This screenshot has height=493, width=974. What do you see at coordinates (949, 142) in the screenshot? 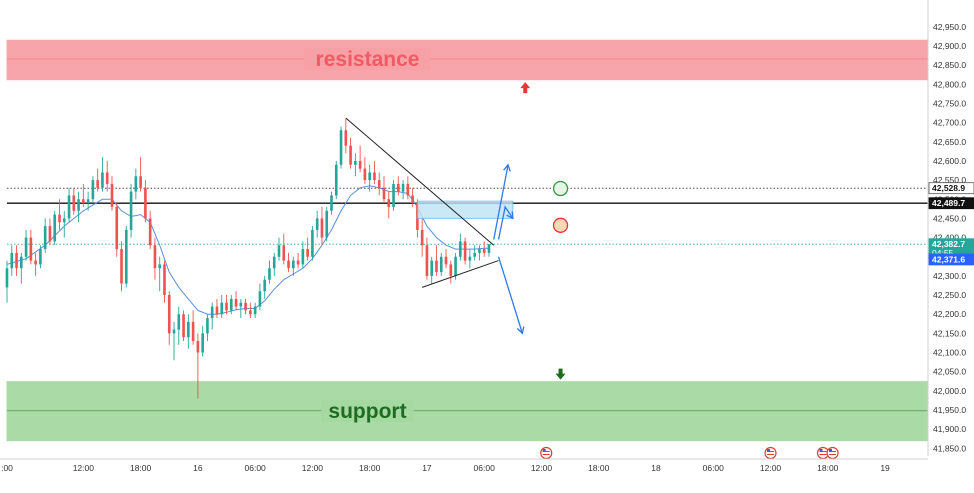
I see `y-tick-label: 42,650.0` at bounding box center [949, 142].